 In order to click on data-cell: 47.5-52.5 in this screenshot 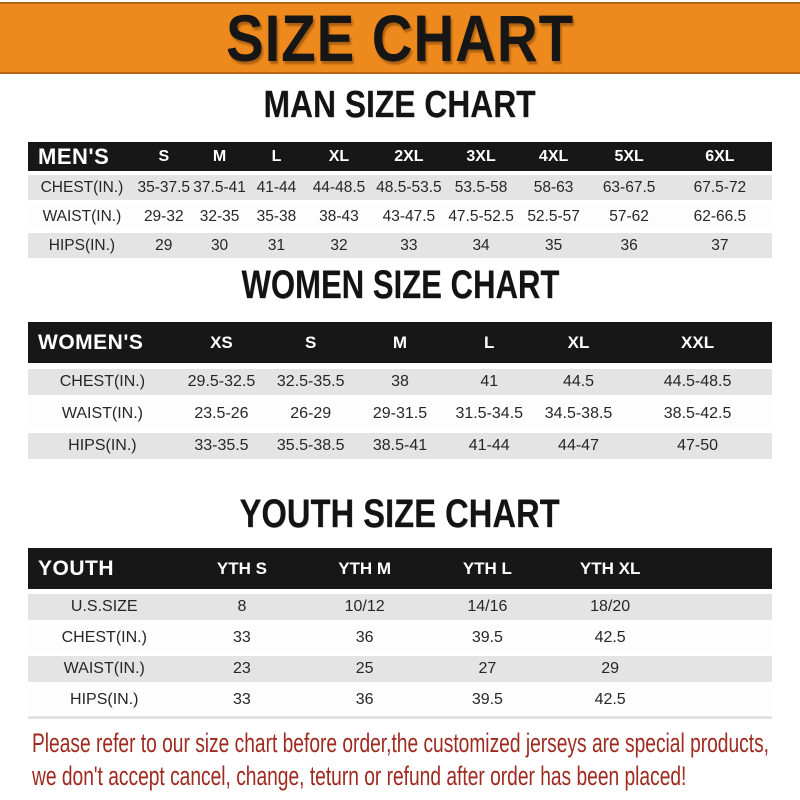, I will do `click(481, 216)`.